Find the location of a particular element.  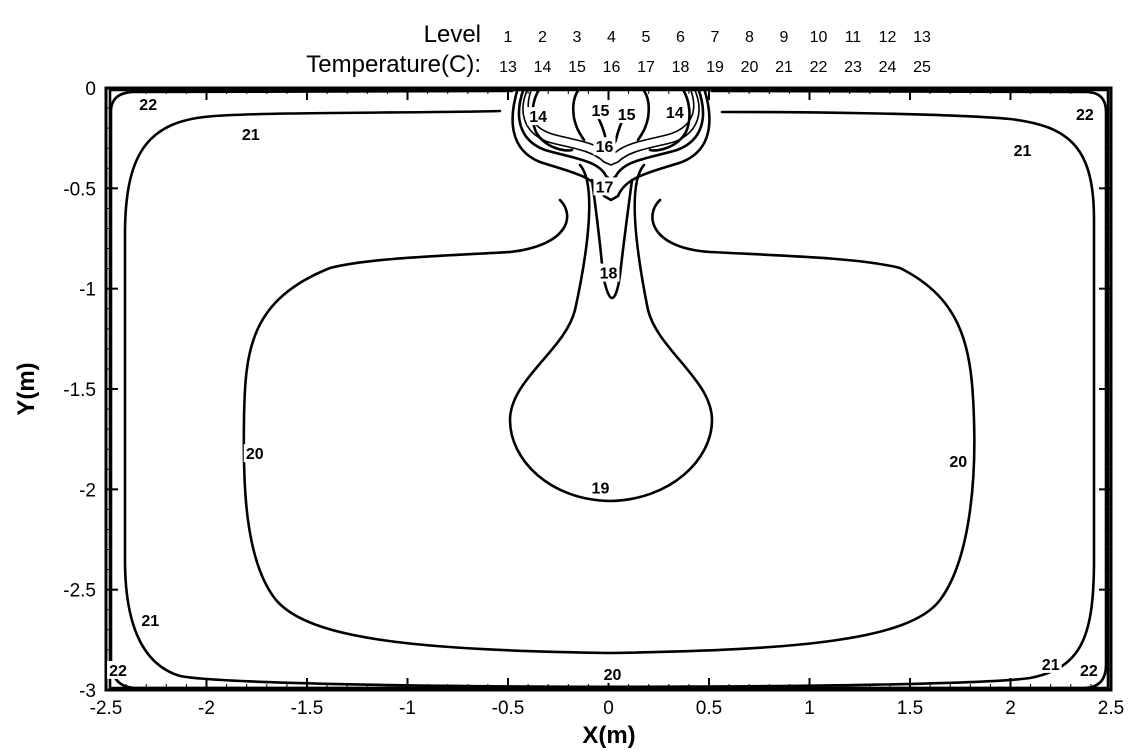

legend-temperature-value: 23 is located at coordinates (853, 67).